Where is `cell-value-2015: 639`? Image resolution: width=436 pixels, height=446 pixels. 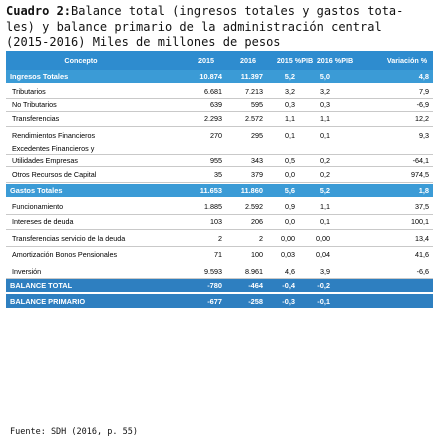
cell-value-2015: 639 is located at coordinates (216, 104).